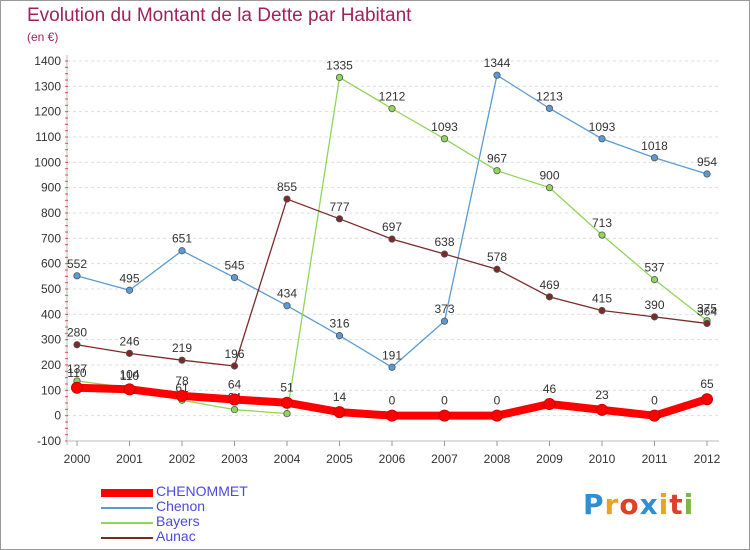 This screenshot has height=550, width=750. I want to click on x-tick-label: 2002, so click(182, 459).